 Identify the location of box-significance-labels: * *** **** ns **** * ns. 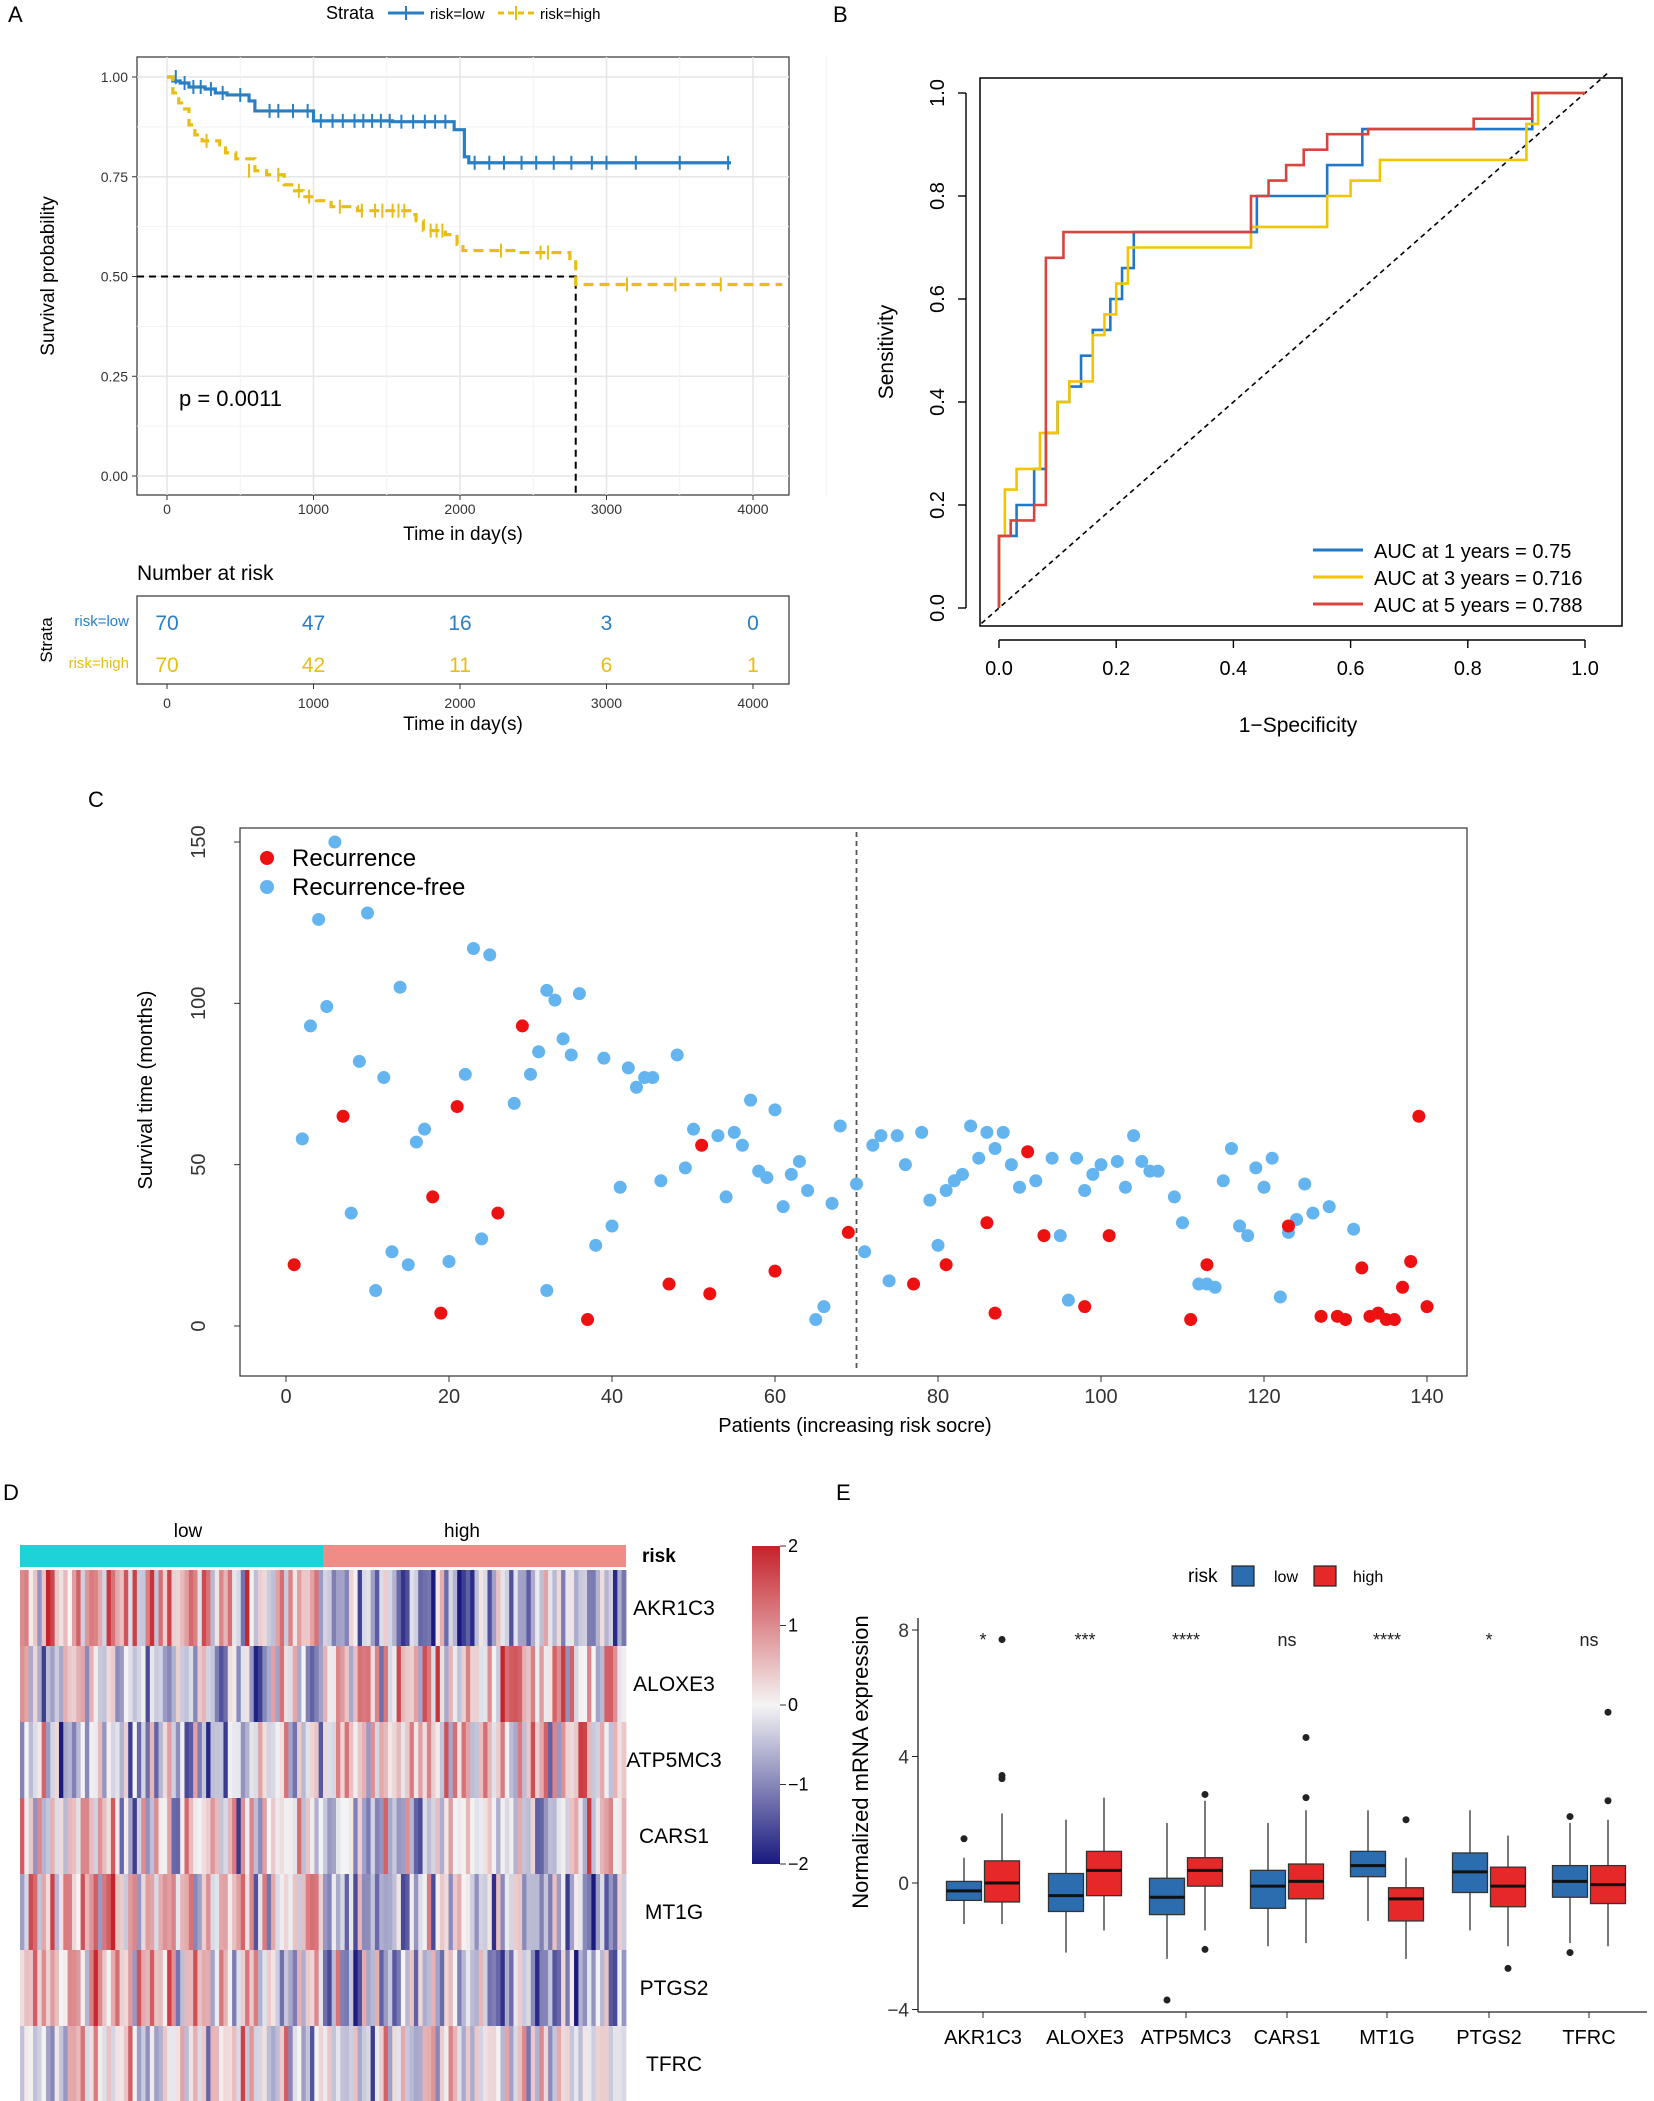
(1288, 1640).